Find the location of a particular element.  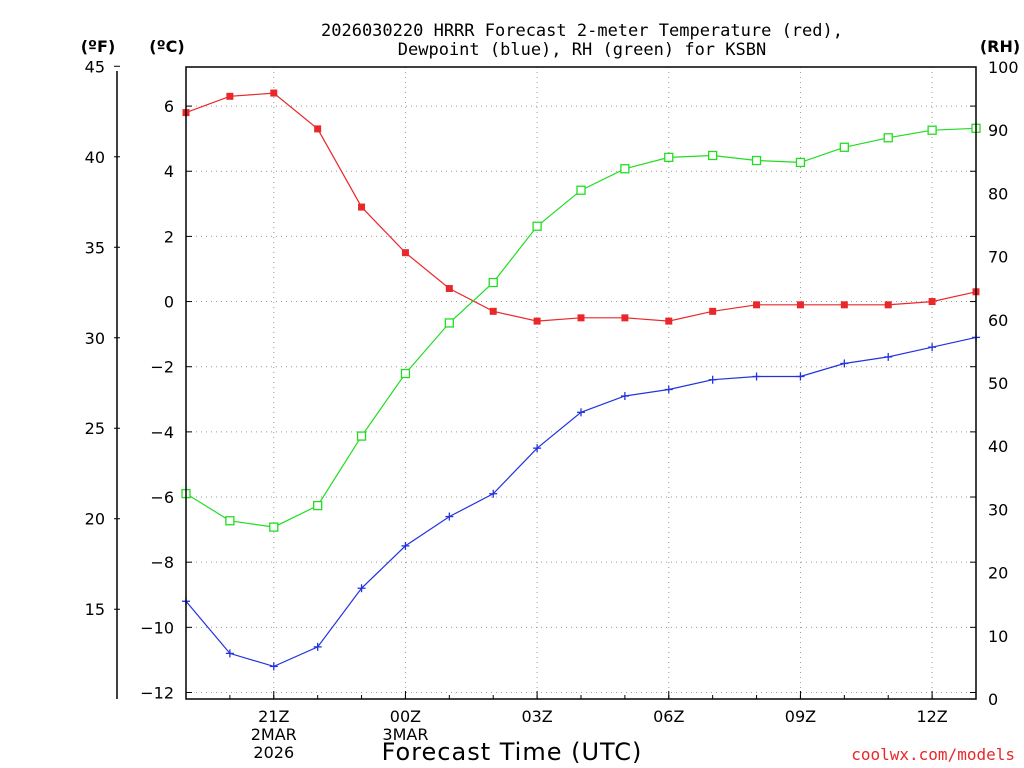

fahrenheit-tick-label: 20 is located at coordinates (95, 519).